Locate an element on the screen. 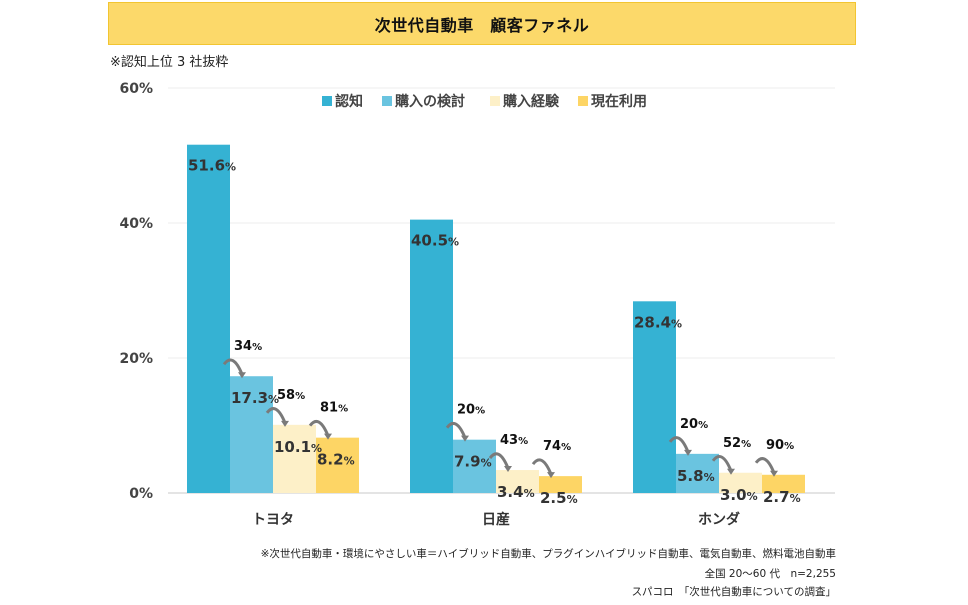 The width and height of the screenshot is (968, 605). category-label: 日産 is located at coordinates (496, 519).